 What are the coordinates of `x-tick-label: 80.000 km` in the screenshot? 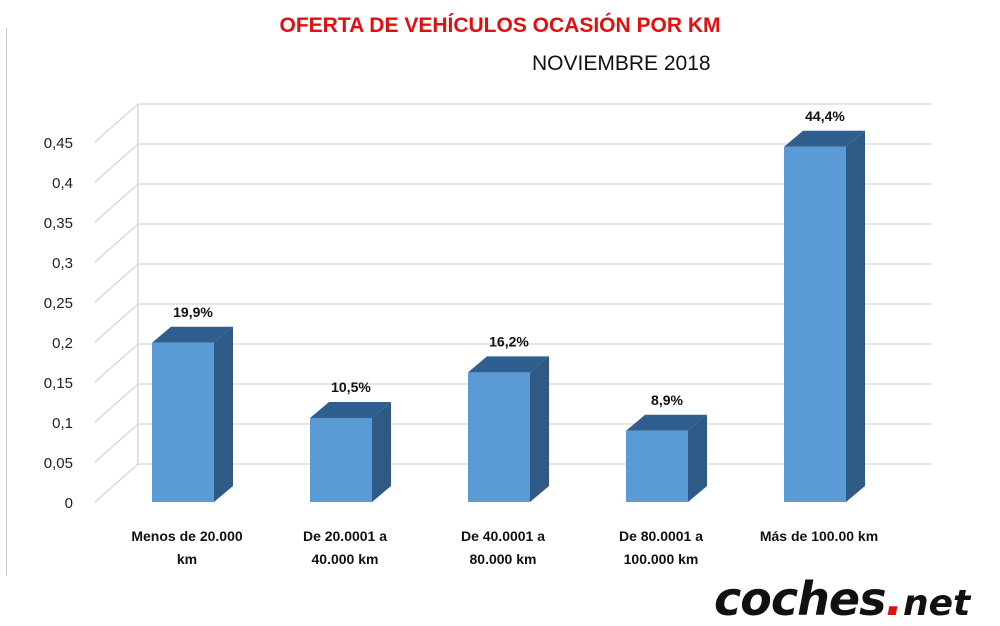 It's located at (503, 559).